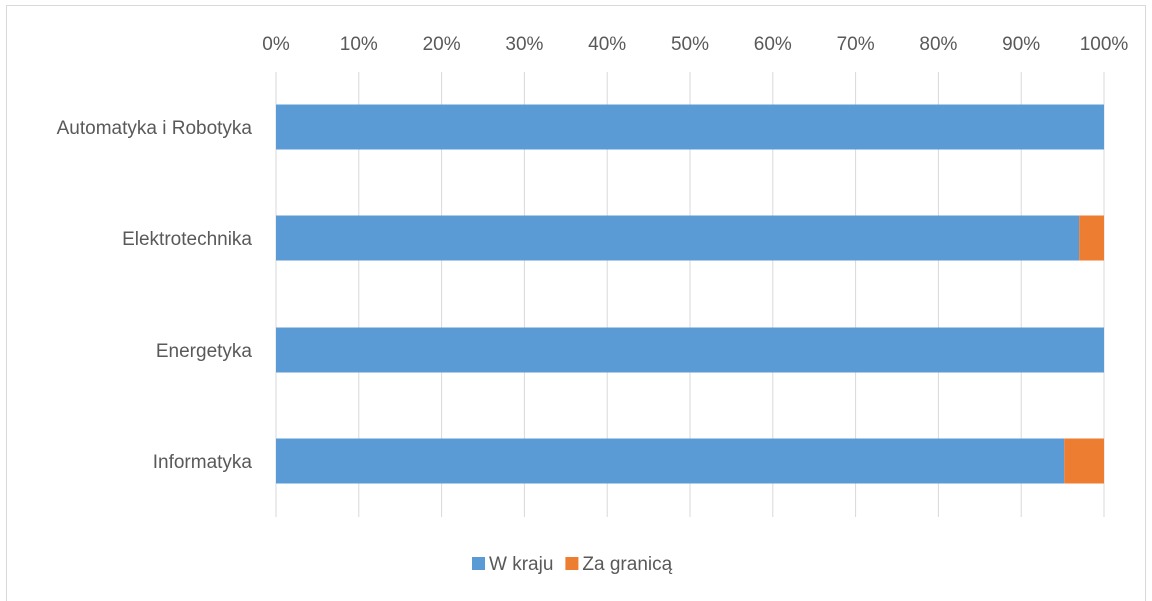 The height and width of the screenshot is (601, 1152). What do you see at coordinates (524, 44) in the screenshot?
I see `x-tick-label: 30%` at bounding box center [524, 44].